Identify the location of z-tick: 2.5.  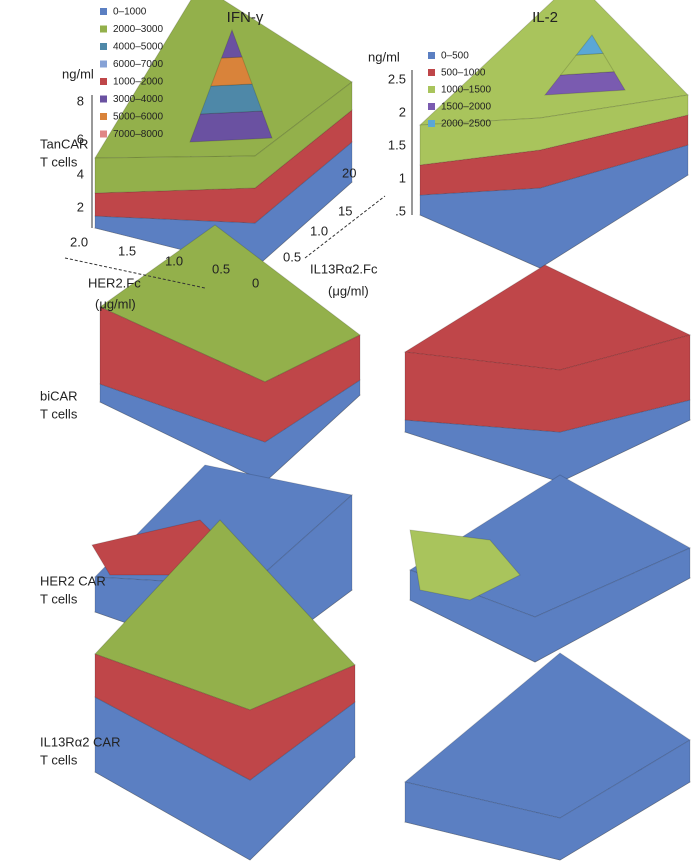
(397, 78).